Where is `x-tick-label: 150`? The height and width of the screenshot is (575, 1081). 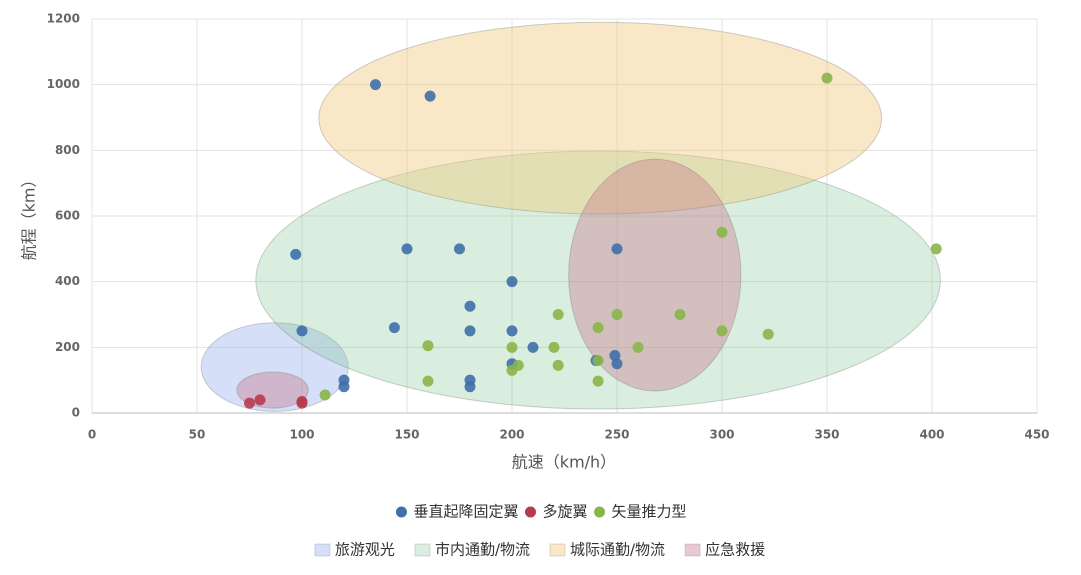 x-tick-label: 150 is located at coordinates (406, 435).